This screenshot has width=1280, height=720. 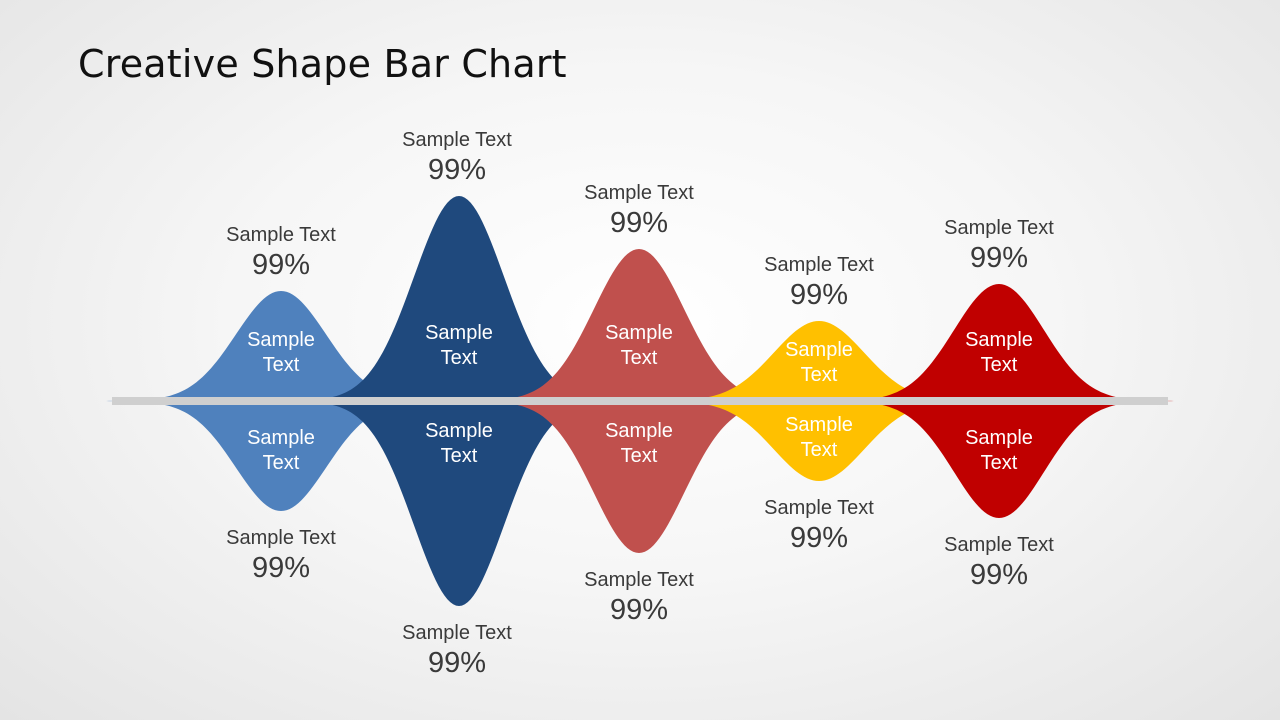 What do you see at coordinates (457, 170) in the screenshot?
I see `outer-value-up-2: 99%` at bounding box center [457, 170].